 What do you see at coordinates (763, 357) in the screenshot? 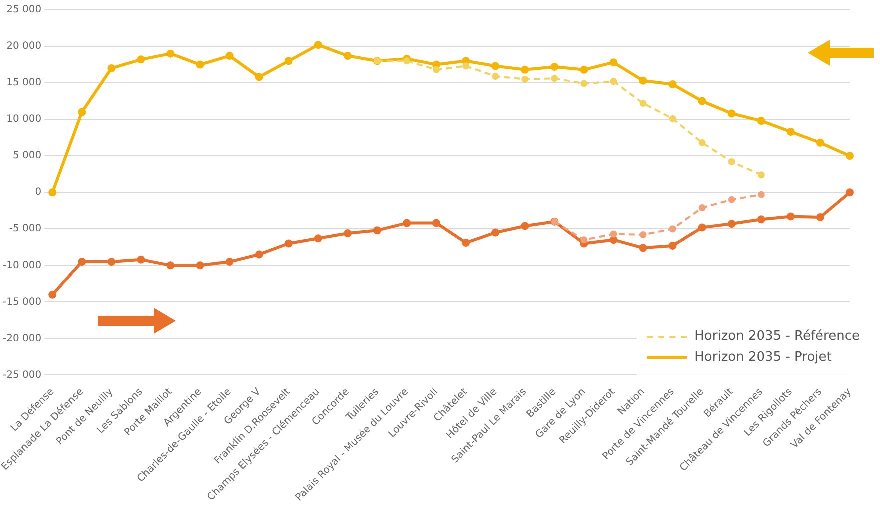
I see `legend-label: Horizon 2035 - Projet` at bounding box center [763, 357].